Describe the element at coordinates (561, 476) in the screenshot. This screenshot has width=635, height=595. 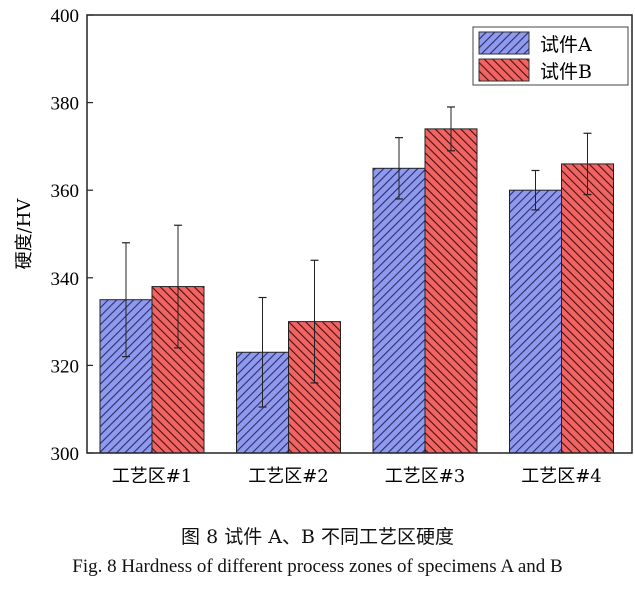
I see `x-tick-label: 工艺区#4` at that location.